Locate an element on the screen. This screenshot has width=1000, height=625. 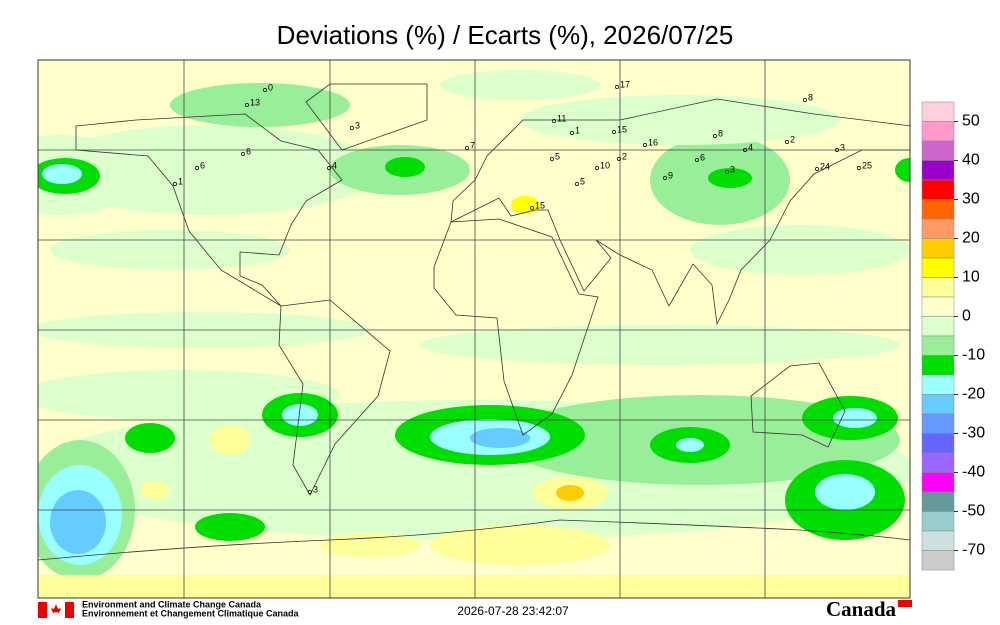
legend: 50 40 30 20 10 0 -10 -20 -30 -40 -50 -70 is located at coordinates (953, 336).